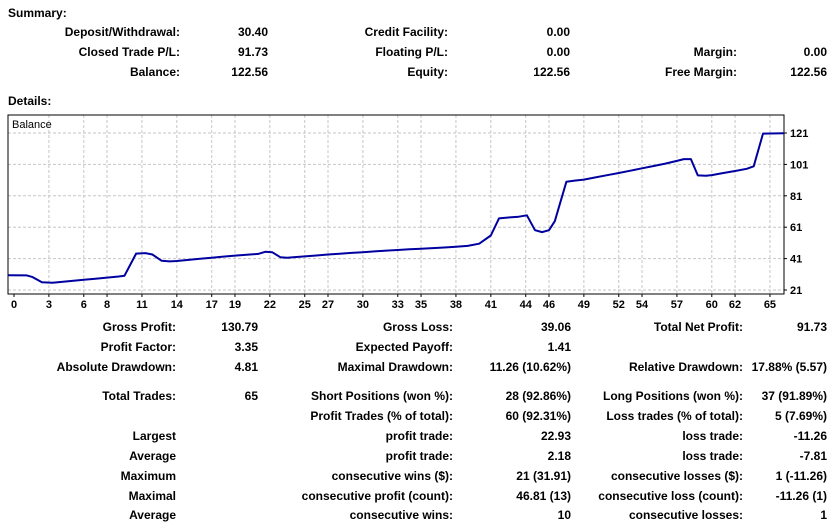 The height and width of the screenshot is (526, 835). I want to click on chart-series-title: Balance, so click(32, 125).